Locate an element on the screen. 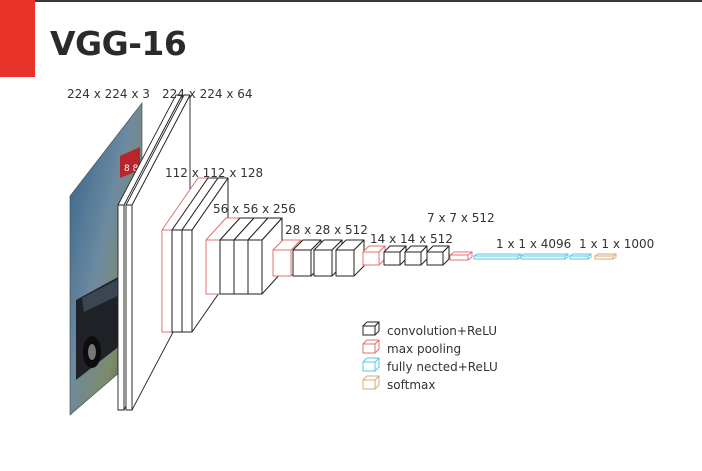 Image resolution: width=702 pixels, height=471 pixels. legend-swatch-pooling is located at coordinates (371, 346).